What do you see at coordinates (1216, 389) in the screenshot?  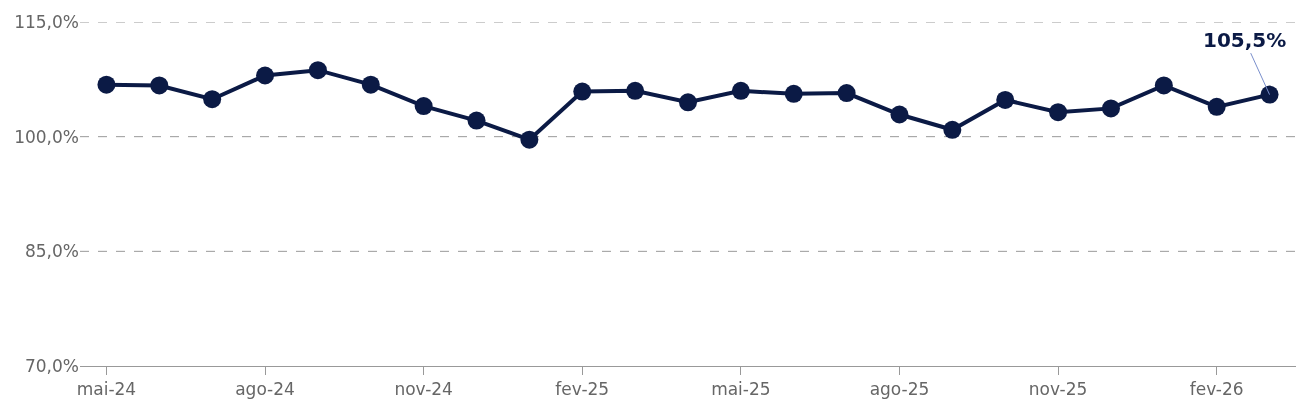 I see `x-tick-label: fev-26` at bounding box center [1216, 389].